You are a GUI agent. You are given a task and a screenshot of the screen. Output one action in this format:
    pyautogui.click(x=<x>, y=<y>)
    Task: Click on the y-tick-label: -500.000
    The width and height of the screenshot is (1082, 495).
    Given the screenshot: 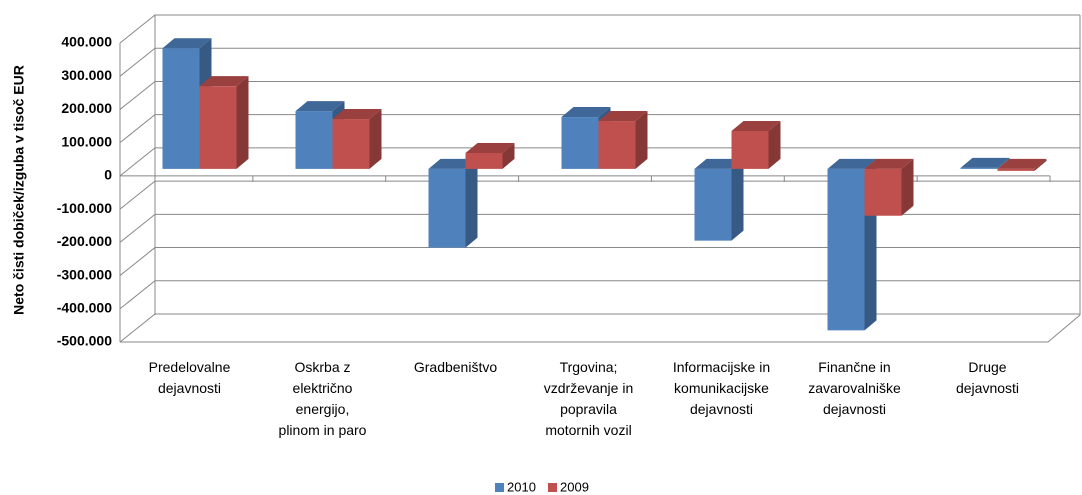 What is the action you would take?
    pyautogui.click(x=84, y=341)
    